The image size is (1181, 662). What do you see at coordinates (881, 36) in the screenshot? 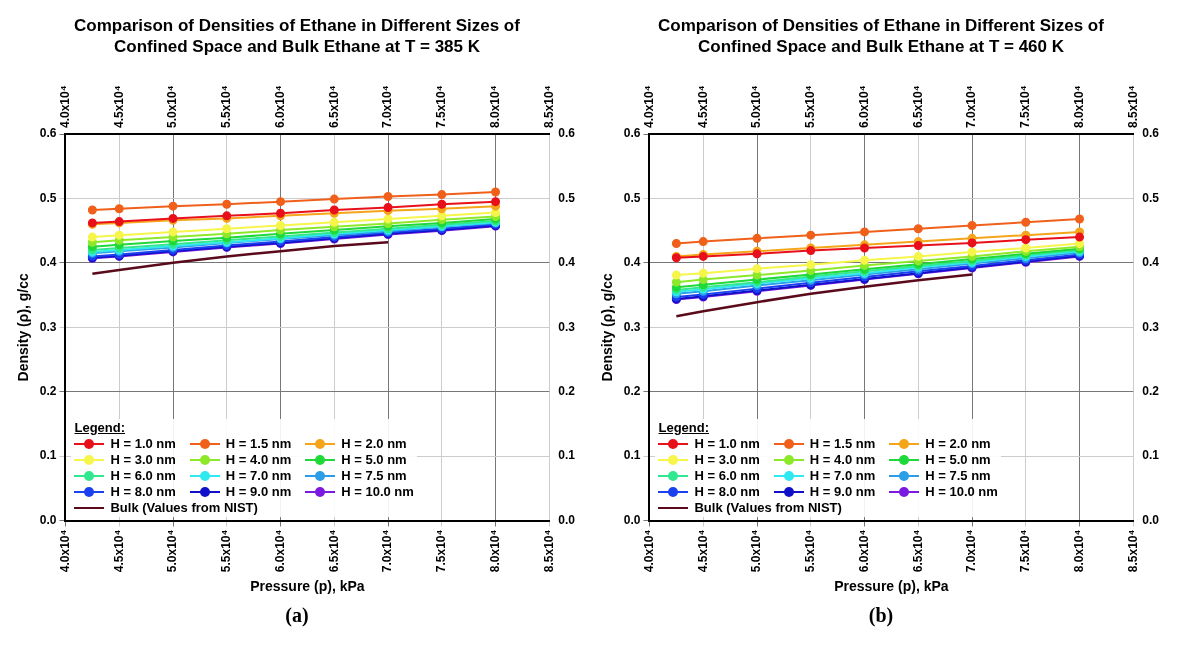
I see `chart-title: Comparison of Densities of Ethane in Different Sizes of Confined Space and Bulk Ethane at T = 460 K` at bounding box center [881, 36].